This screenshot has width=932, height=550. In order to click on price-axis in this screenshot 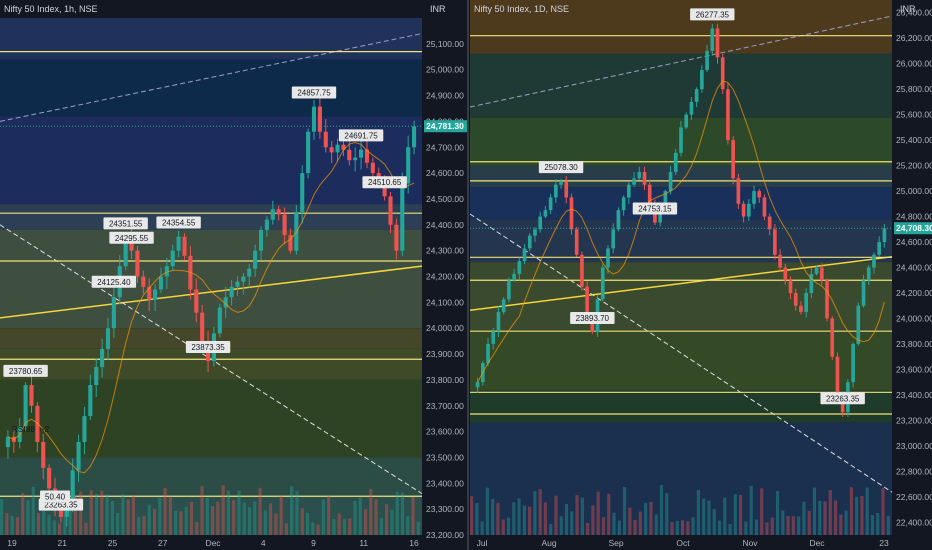, I will do `click(446, 275)`.